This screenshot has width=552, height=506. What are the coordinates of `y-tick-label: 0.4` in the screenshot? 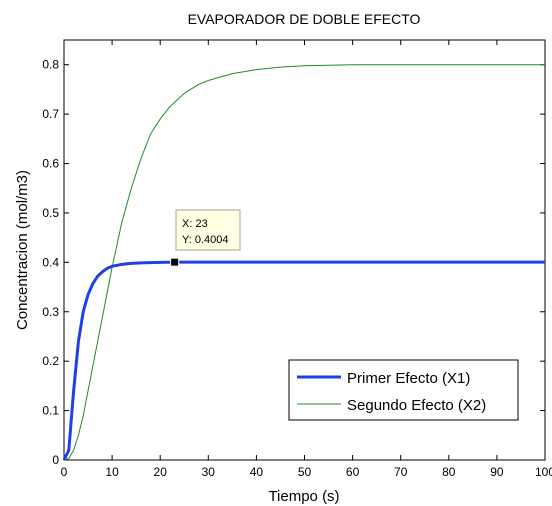 It's located at (50, 262).